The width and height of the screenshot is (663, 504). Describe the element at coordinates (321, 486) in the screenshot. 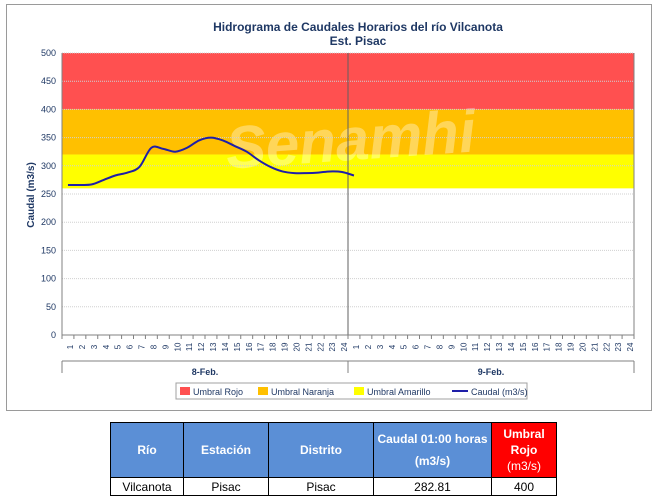

I see `cell-distrito: Pisac` at that location.